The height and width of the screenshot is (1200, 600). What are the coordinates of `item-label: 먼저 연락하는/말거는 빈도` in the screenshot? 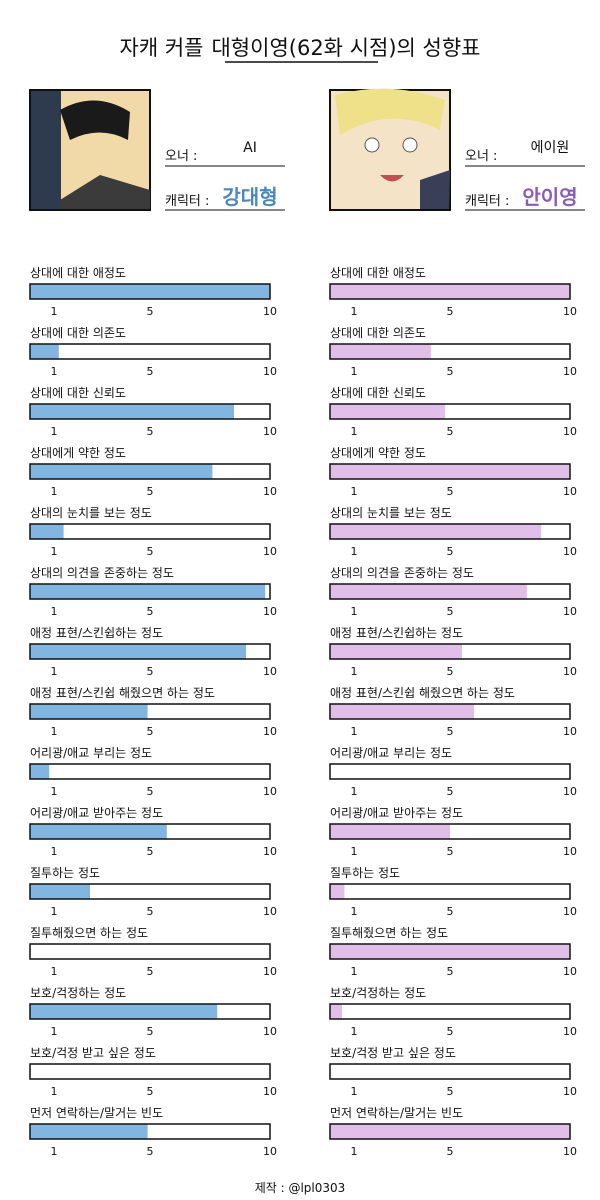 It's located at (396, 1113).